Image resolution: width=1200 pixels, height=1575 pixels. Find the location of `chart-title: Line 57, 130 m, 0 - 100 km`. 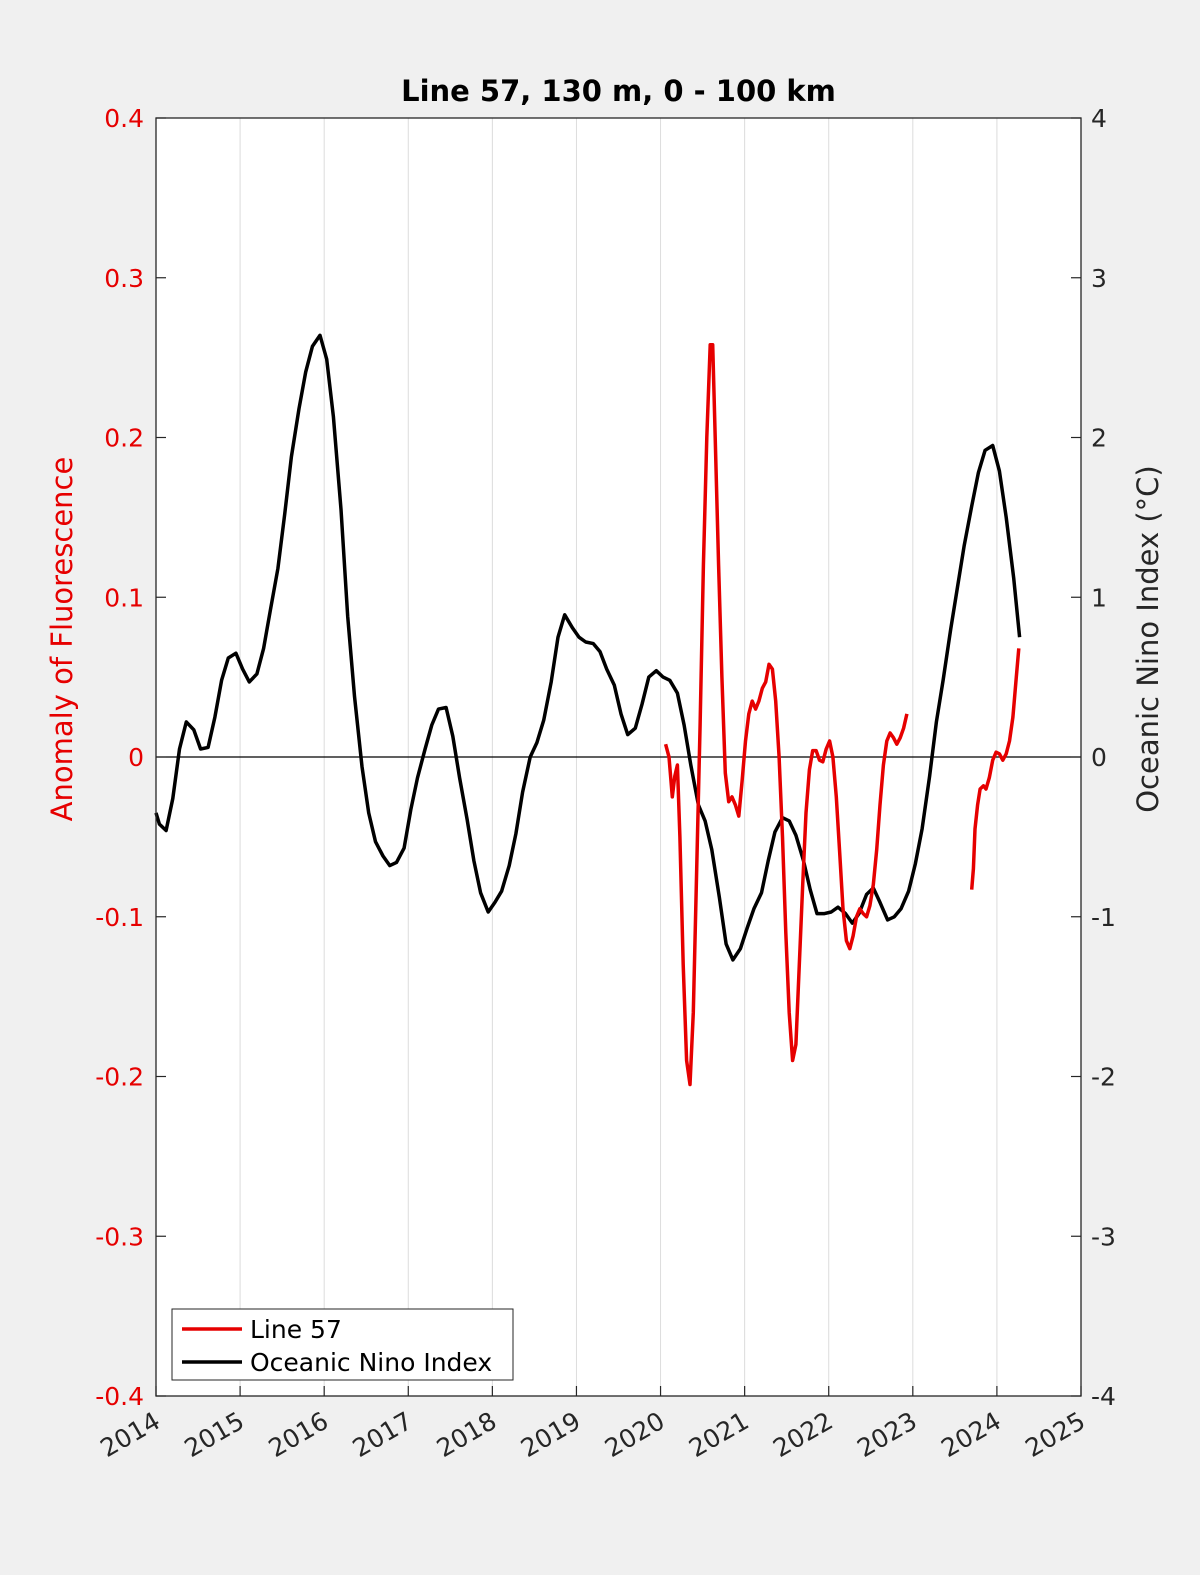

chart-title: Line 57, 130 m, 0 - 100 km is located at coordinates (618, 91).